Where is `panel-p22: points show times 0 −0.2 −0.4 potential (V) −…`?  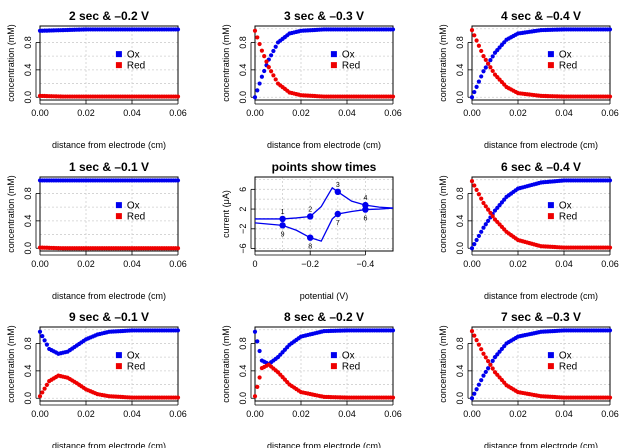
panel-p22: points show times 0 −0.2 −0.4 potential (V) −… is located at coordinates (307, 230).